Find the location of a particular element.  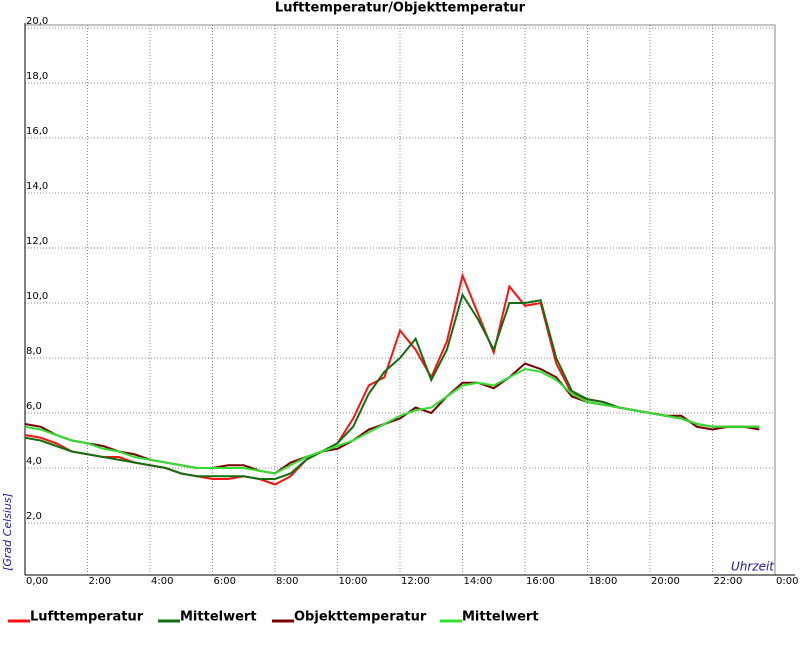

y-tick-label: 8,0 is located at coordinates (34, 351).